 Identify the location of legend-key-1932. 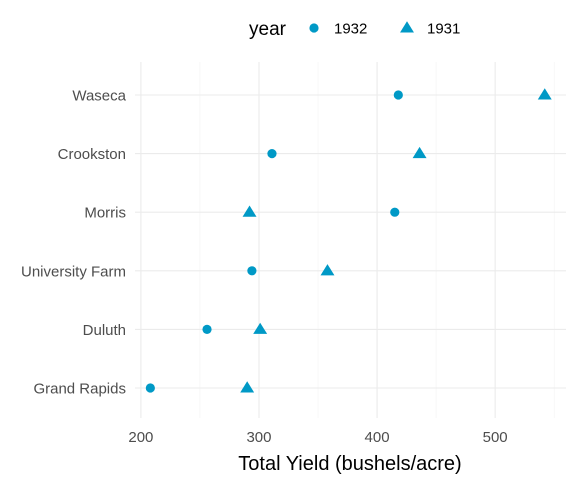
(314, 28).